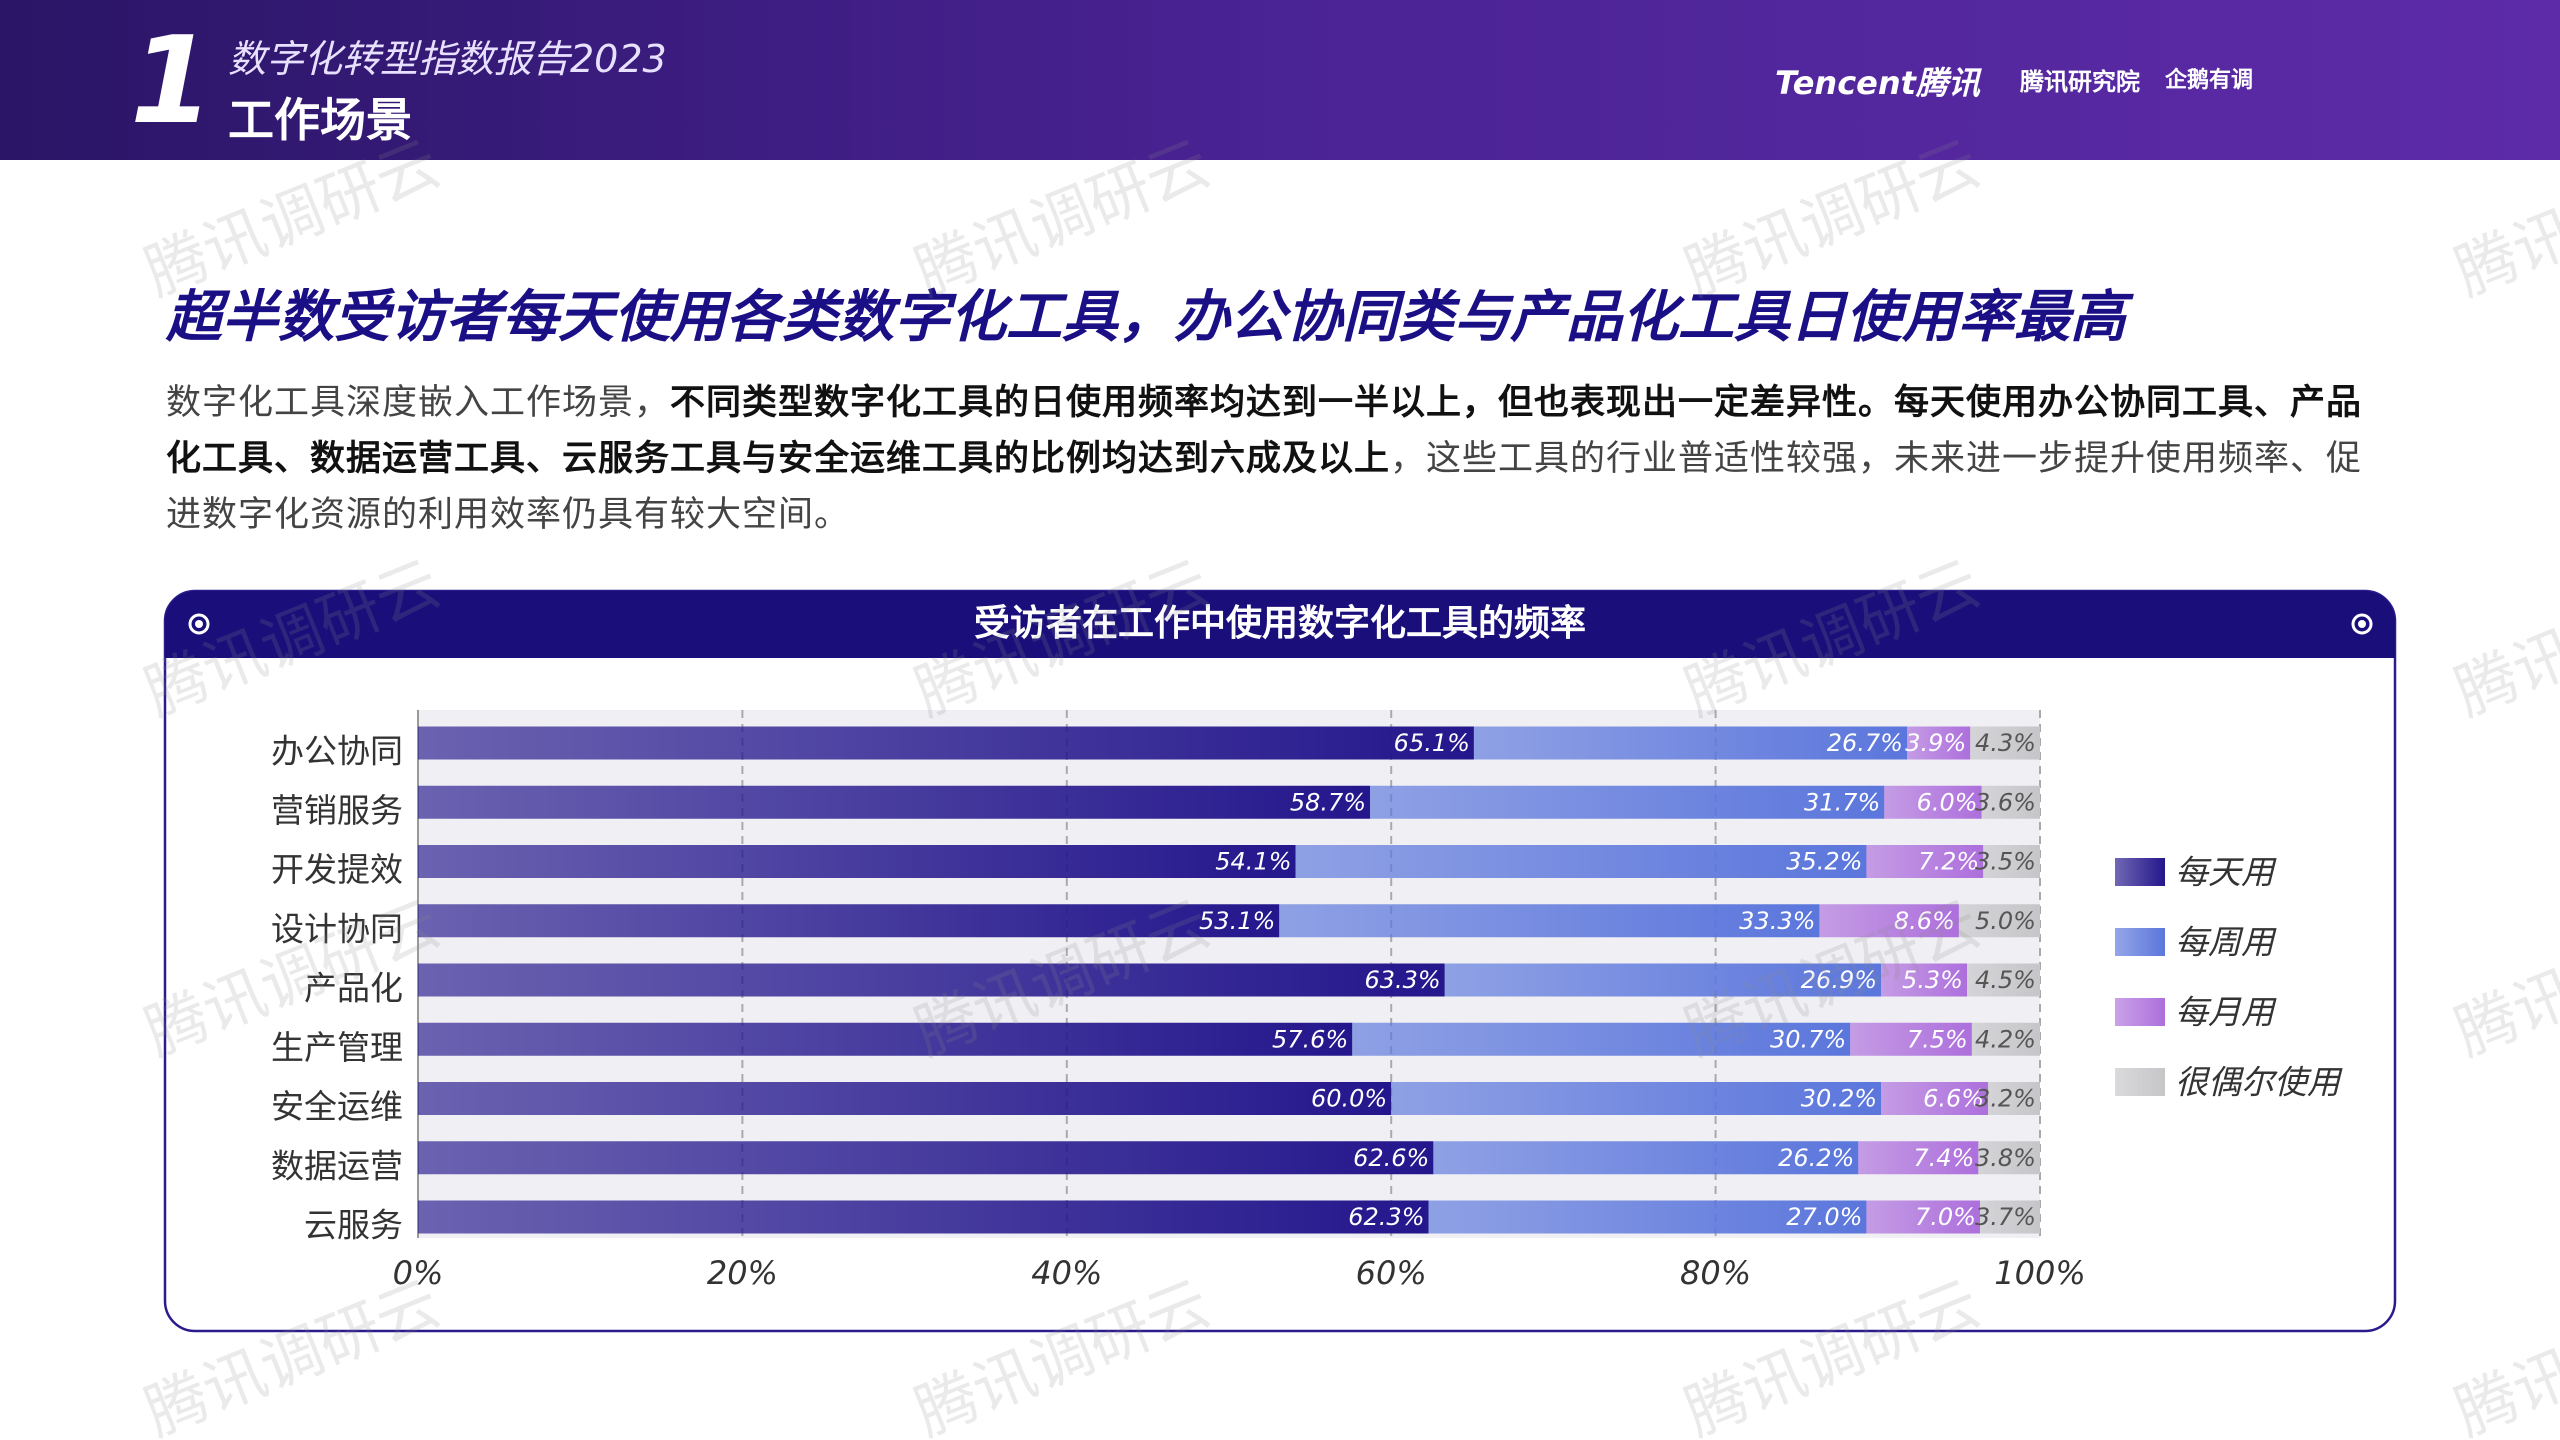 The image size is (2560, 1440). I want to click on data-label: 30.2%, so click(1839, 1099).